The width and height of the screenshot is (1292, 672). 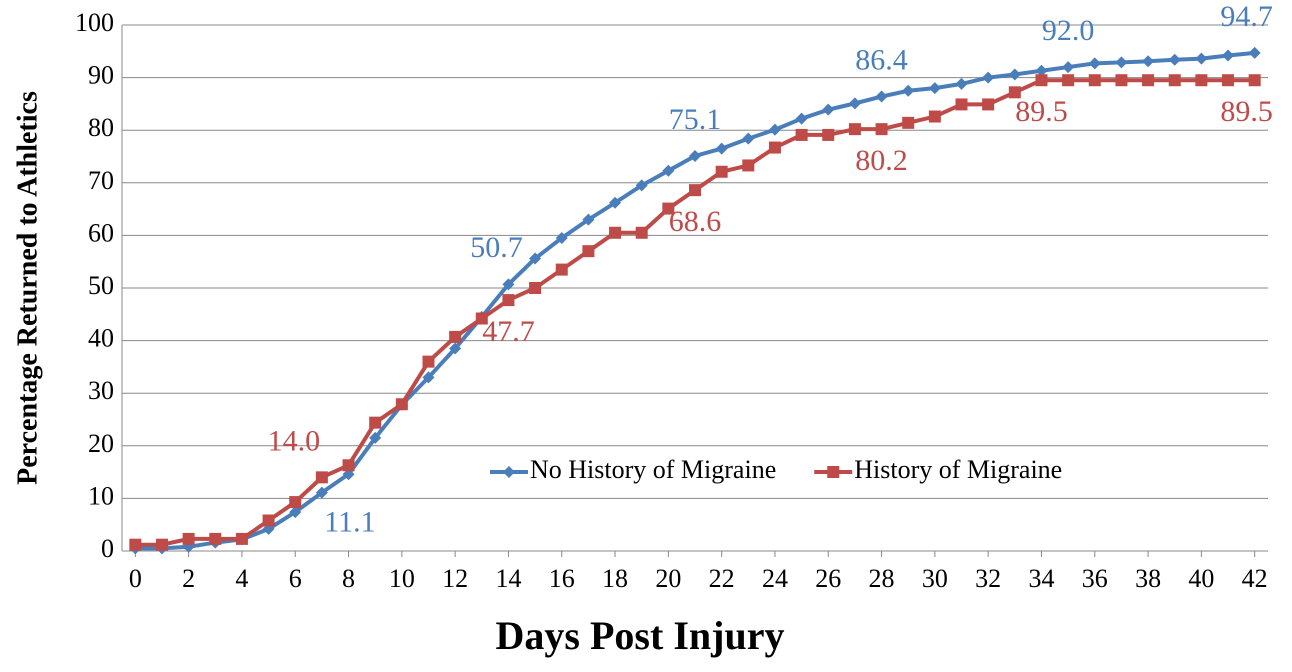 What do you see at coordinates (988, 578) in the screenshot?
I see `x-tick-label: 32` at bounding box center [988, 578].